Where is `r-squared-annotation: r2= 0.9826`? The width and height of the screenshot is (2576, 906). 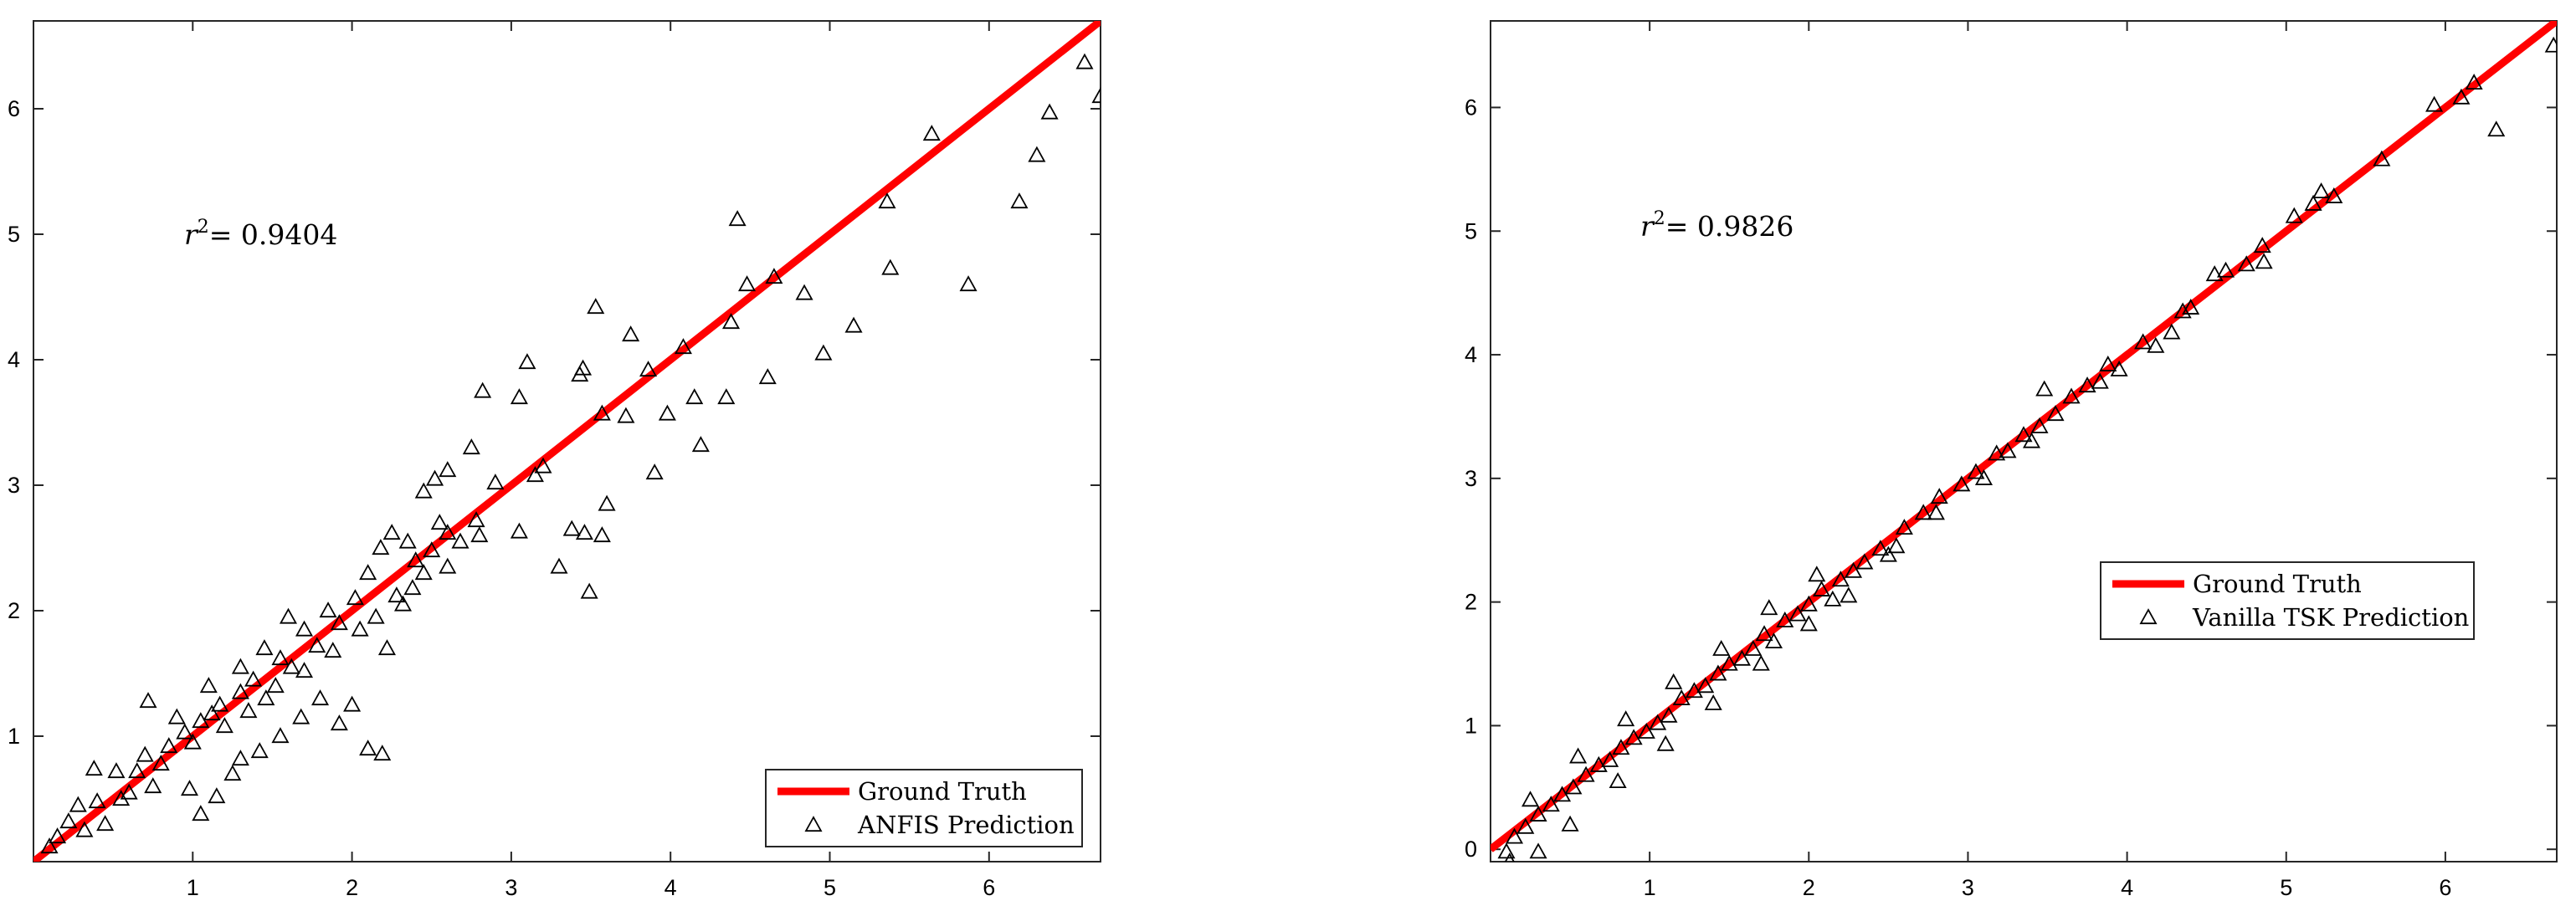
r-squared-annotation: r2= 0.9826 is located at coordinates (1716, 225).